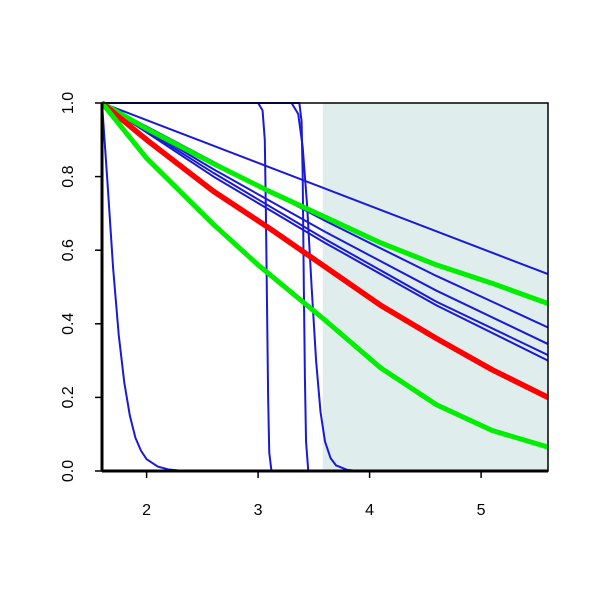 The width and height of the screenshot is (600, 600). What do you see at coordinates (68, 176) in the screenshot?
I see `y-tick-label: 0.8` at bounding box center [68, 176].